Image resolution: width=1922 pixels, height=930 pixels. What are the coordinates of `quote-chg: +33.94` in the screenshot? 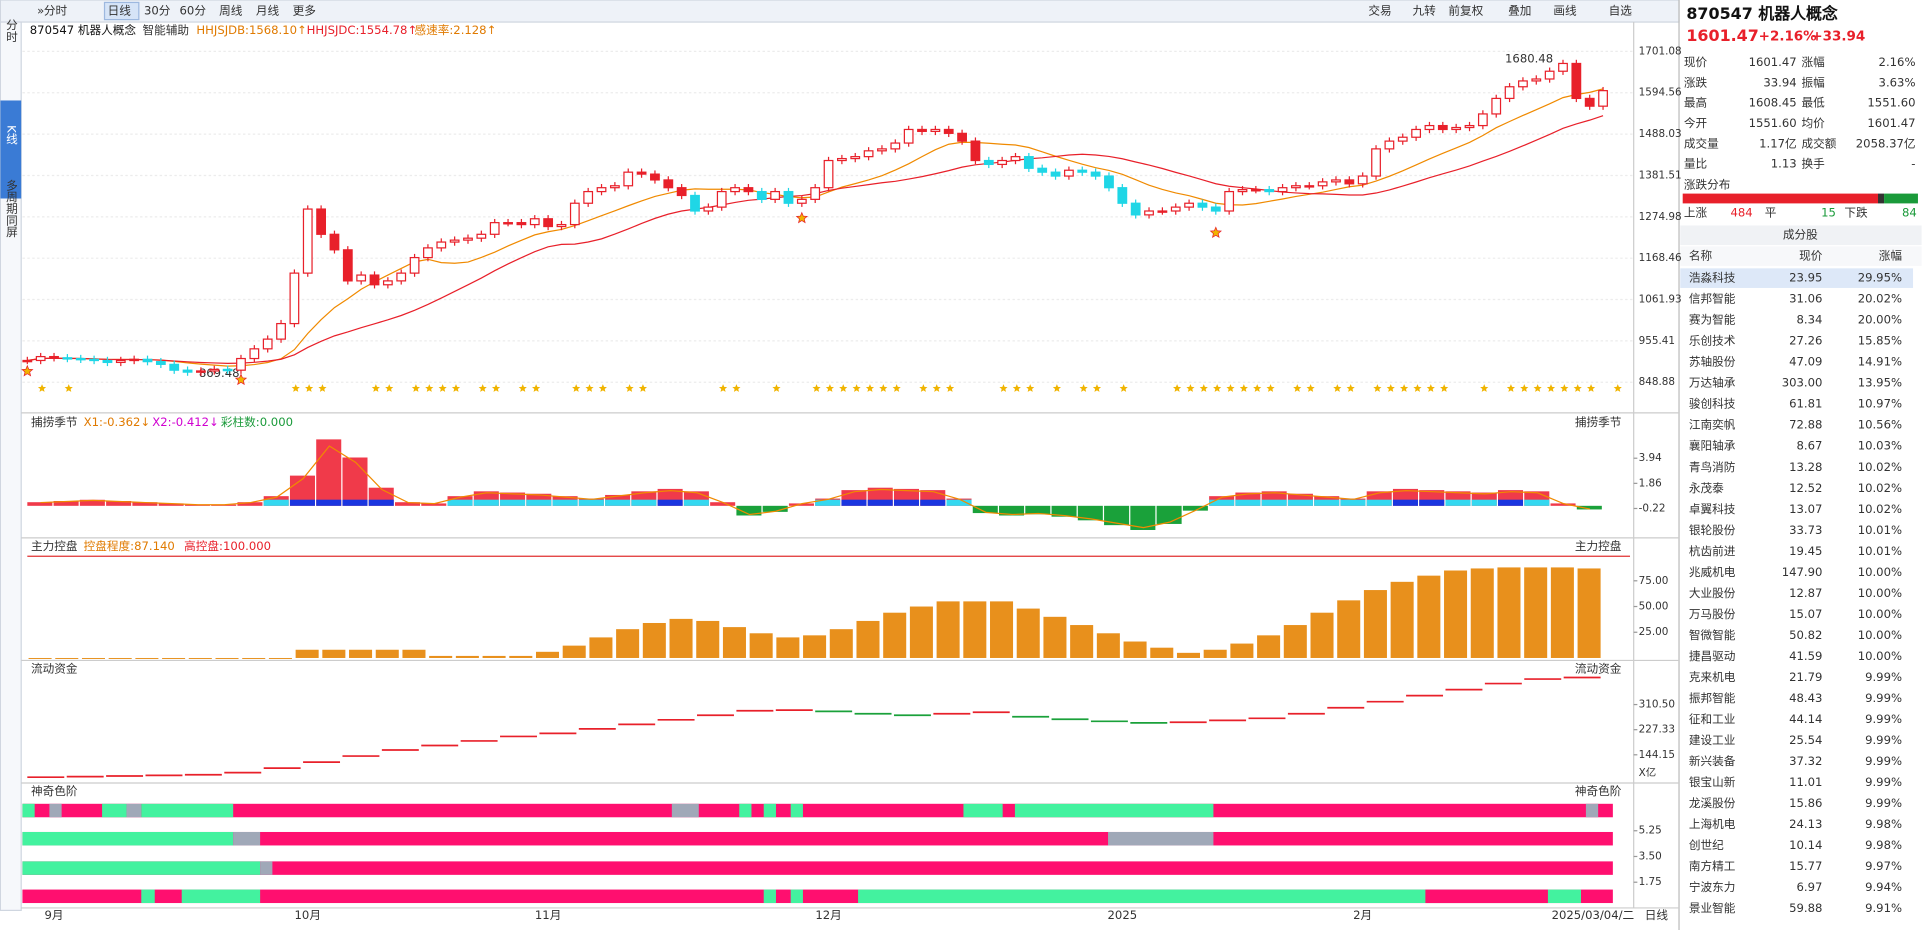 It's located at (1838, 37).